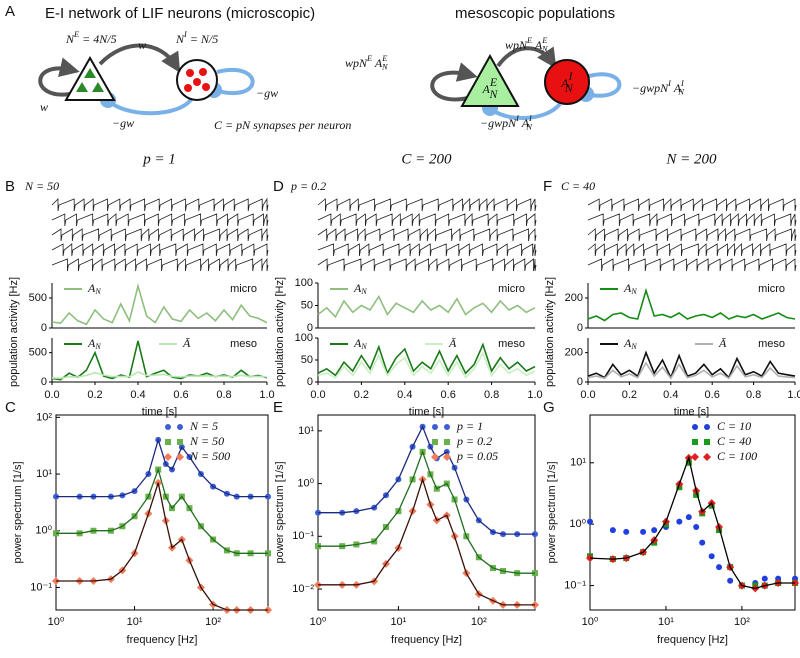 The height and width of the screenshot is (658, 800). Describe the element at coordinates (209, 456) in the screenshot. I see `legend-label: N = 500` at that location.